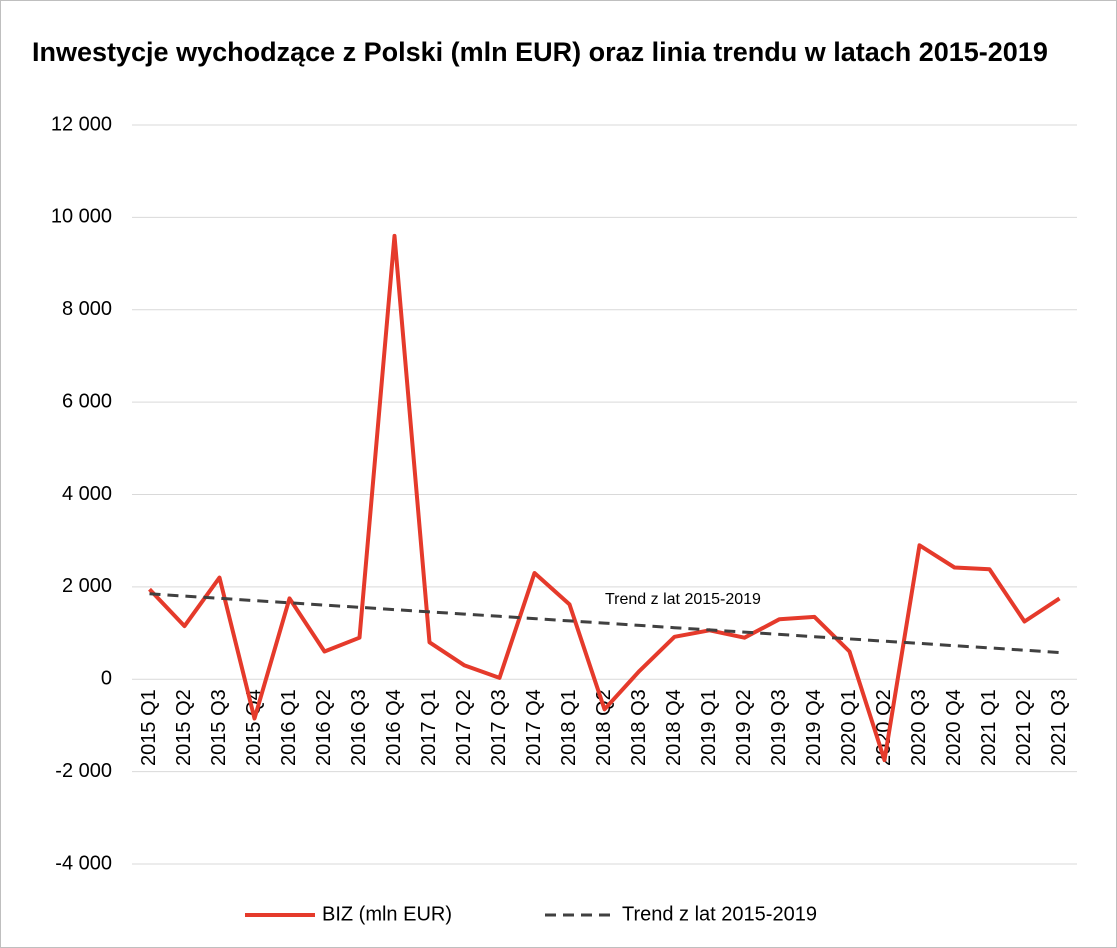 Image resolution: width=1117 pixels, height=948 pixels. Describe the element at coordinates (683, 599) in the screenshot. I see `annotation: Trend z lat 2015-2019` at that location.